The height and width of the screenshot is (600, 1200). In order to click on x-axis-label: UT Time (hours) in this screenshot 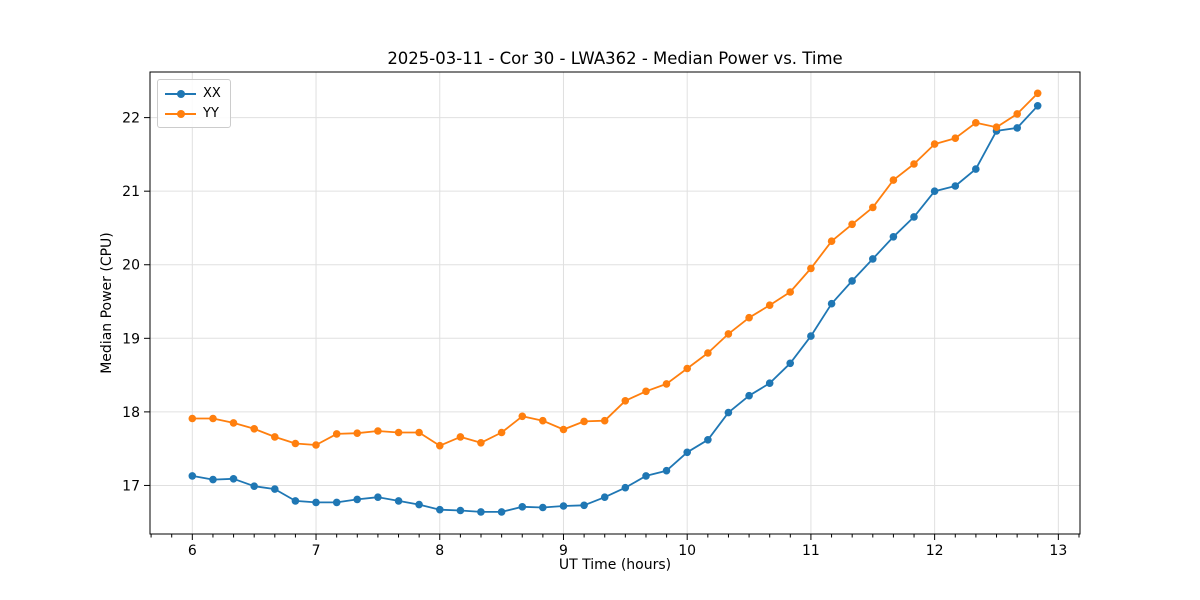, I will do `click(615, 565)`.